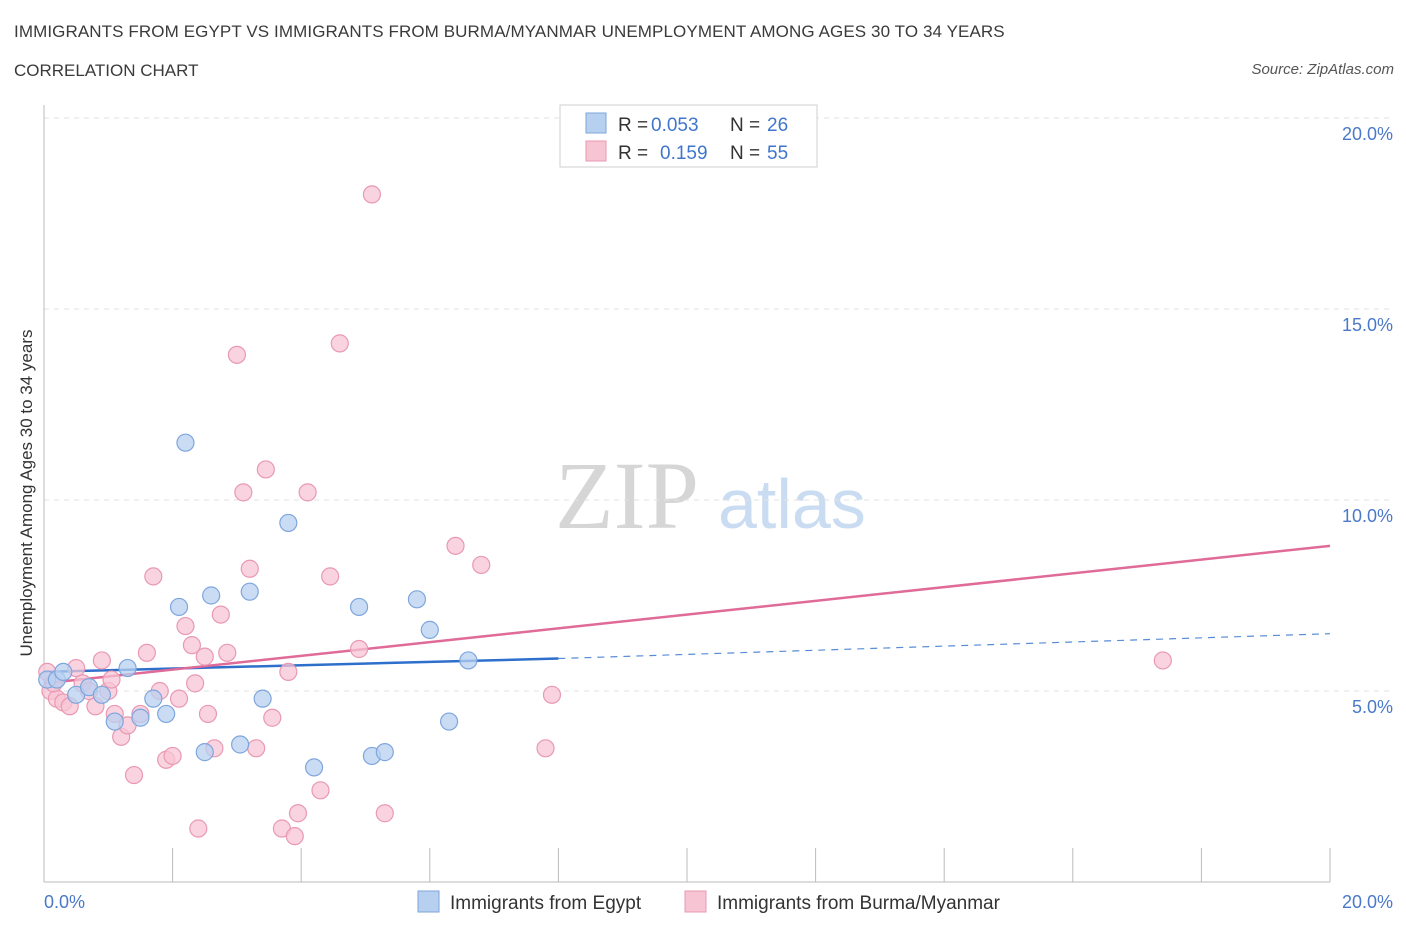 The width and height of the screenshot is (1406, 930). What do you see at coordinates (633, 153) in the screenshot?
I see `legend-burma-r-label: R =` at bounding box center [633, 153].